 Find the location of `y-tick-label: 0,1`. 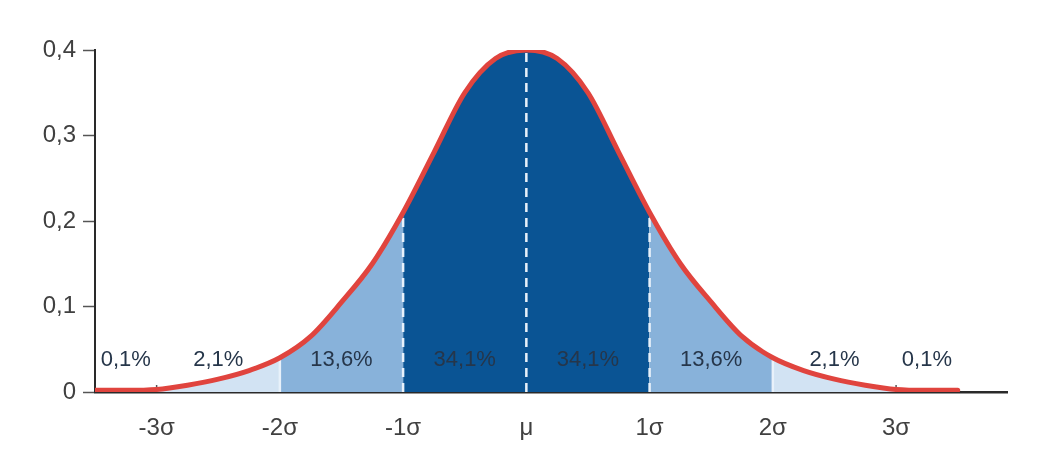

y-tick-label: 0,1 is located at coordinates (59, 305).